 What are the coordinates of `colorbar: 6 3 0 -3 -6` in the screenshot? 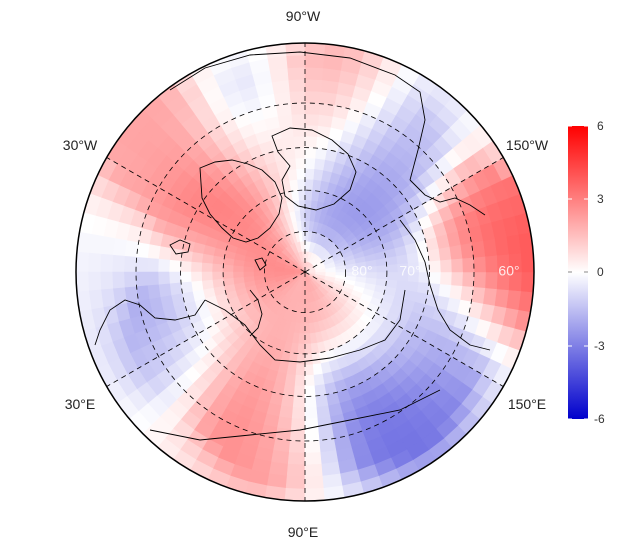 It's located at (586, 272).